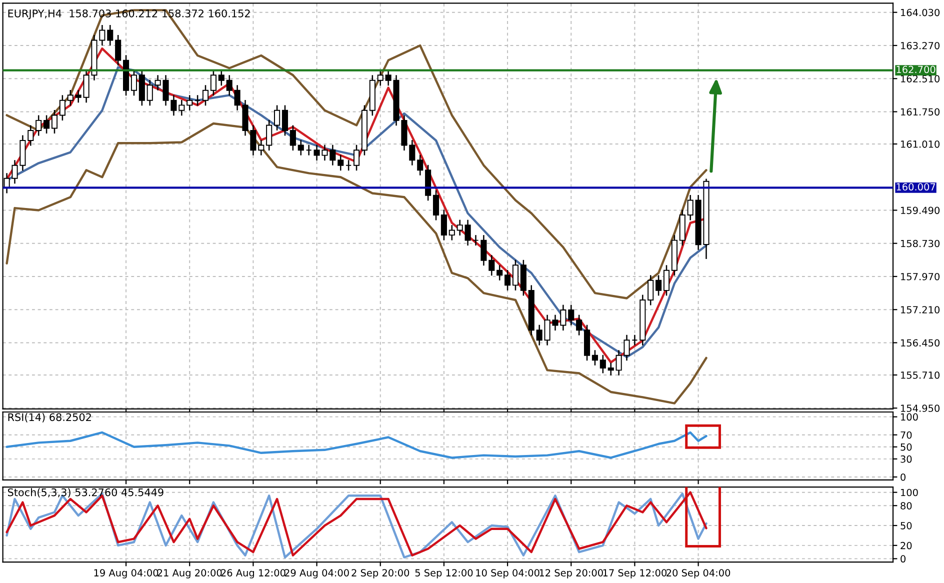  Describe the element at coordinates (920, 408) in the screenshot. I see `y-tick-label: 154.950` at that location.